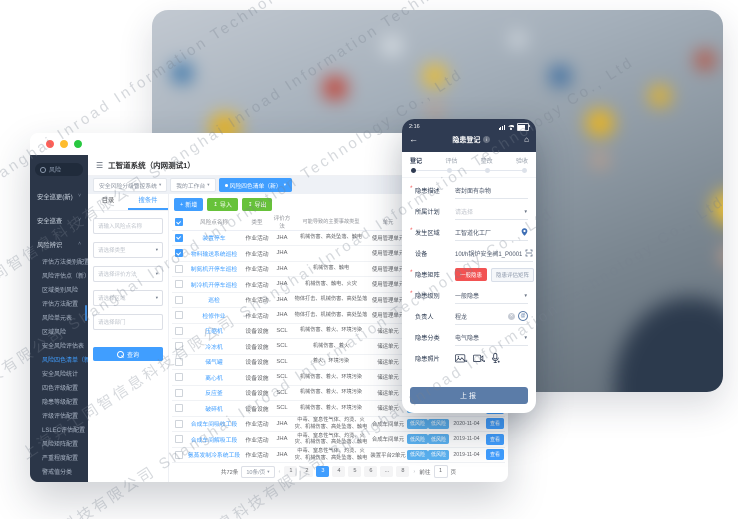  I want to click on sidebar-item: 评级评估配置, so click(60, 417).